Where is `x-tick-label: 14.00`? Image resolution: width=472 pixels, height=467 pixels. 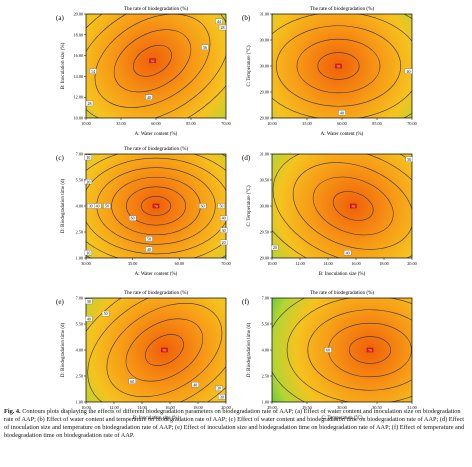
x-tick-label: 14.00 is located at coordinates (141, 407).